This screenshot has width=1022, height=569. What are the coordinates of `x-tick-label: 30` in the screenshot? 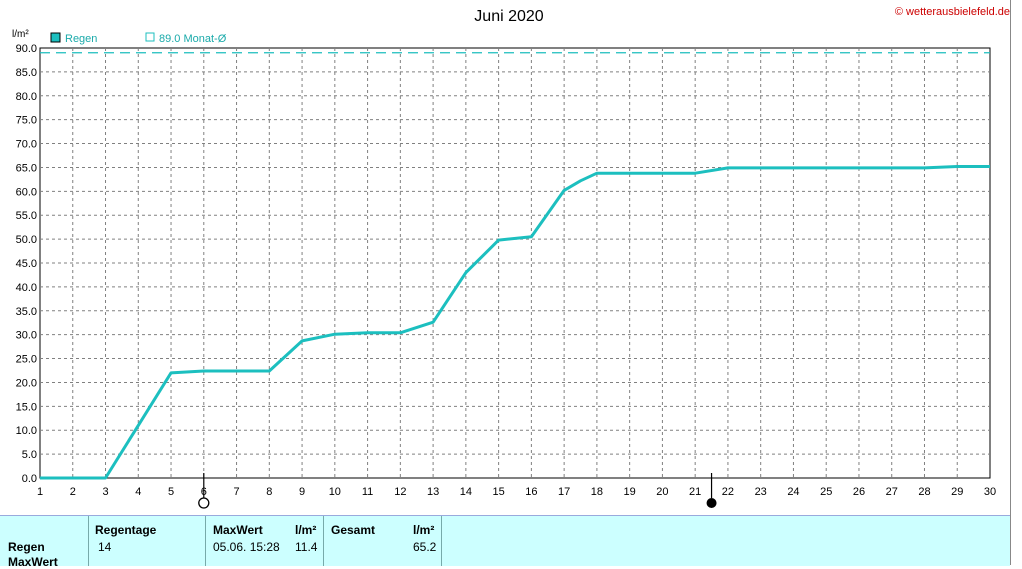 It's located at (990, 492).